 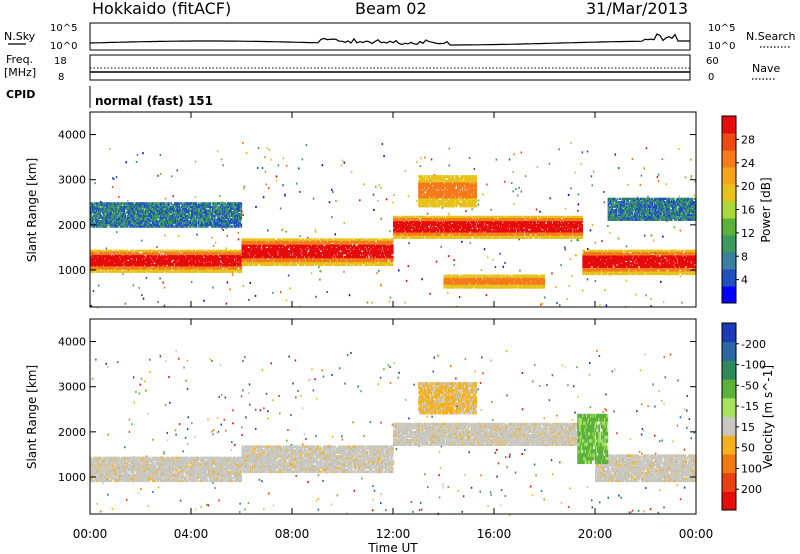 I want to click on freq-tick-top: 18, so click(x=60, y=61).